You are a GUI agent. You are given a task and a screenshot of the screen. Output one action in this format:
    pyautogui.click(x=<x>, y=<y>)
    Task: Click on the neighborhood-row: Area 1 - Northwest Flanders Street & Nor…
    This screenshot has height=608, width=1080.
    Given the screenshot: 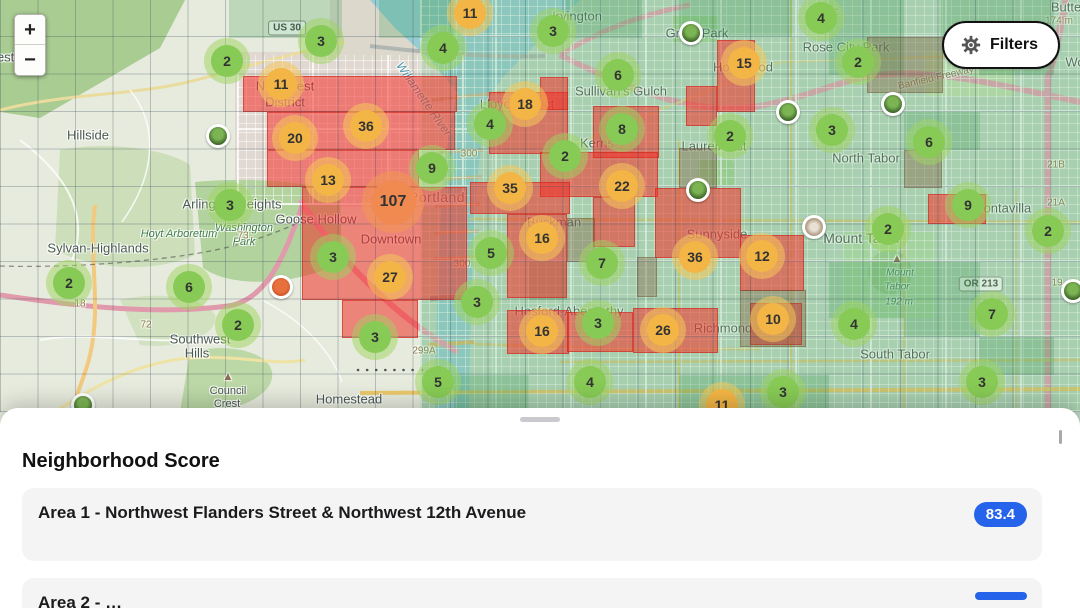 What is the action you would take?
    pyautogui.click(x=532, y=524)
    